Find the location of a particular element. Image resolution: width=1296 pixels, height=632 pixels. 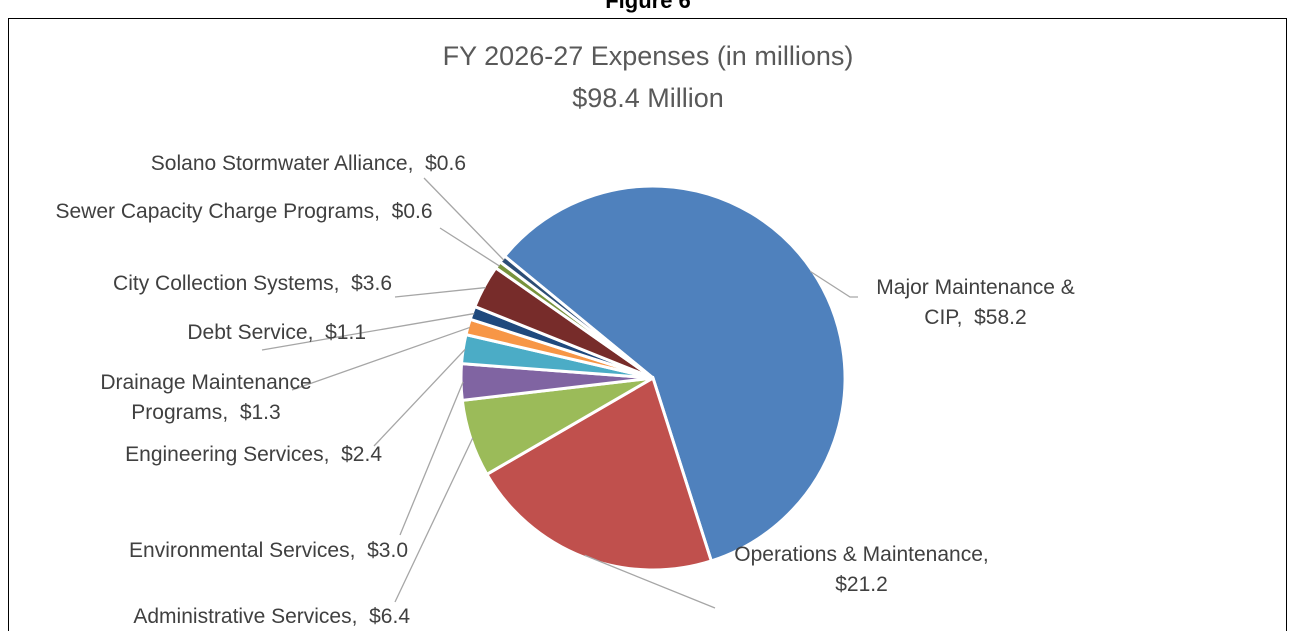

data-label: Drainage Maintenance Programs, $1.3 is located at coordinates (206, 398).